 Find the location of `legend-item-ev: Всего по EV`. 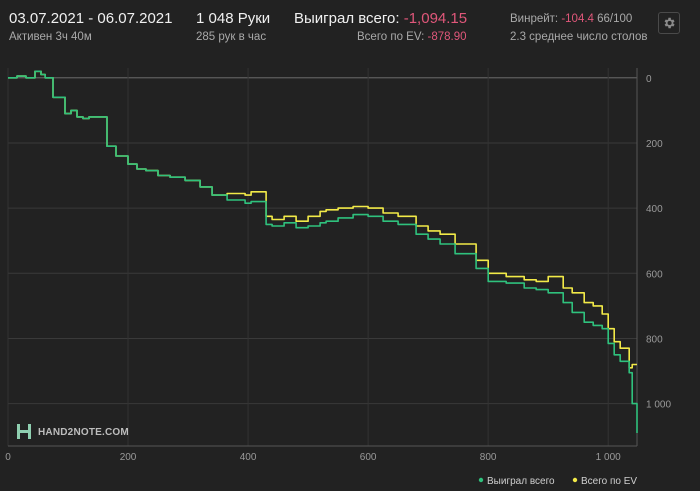

legend-item-ev: Всего по EV is located at coordinates (605, 481).